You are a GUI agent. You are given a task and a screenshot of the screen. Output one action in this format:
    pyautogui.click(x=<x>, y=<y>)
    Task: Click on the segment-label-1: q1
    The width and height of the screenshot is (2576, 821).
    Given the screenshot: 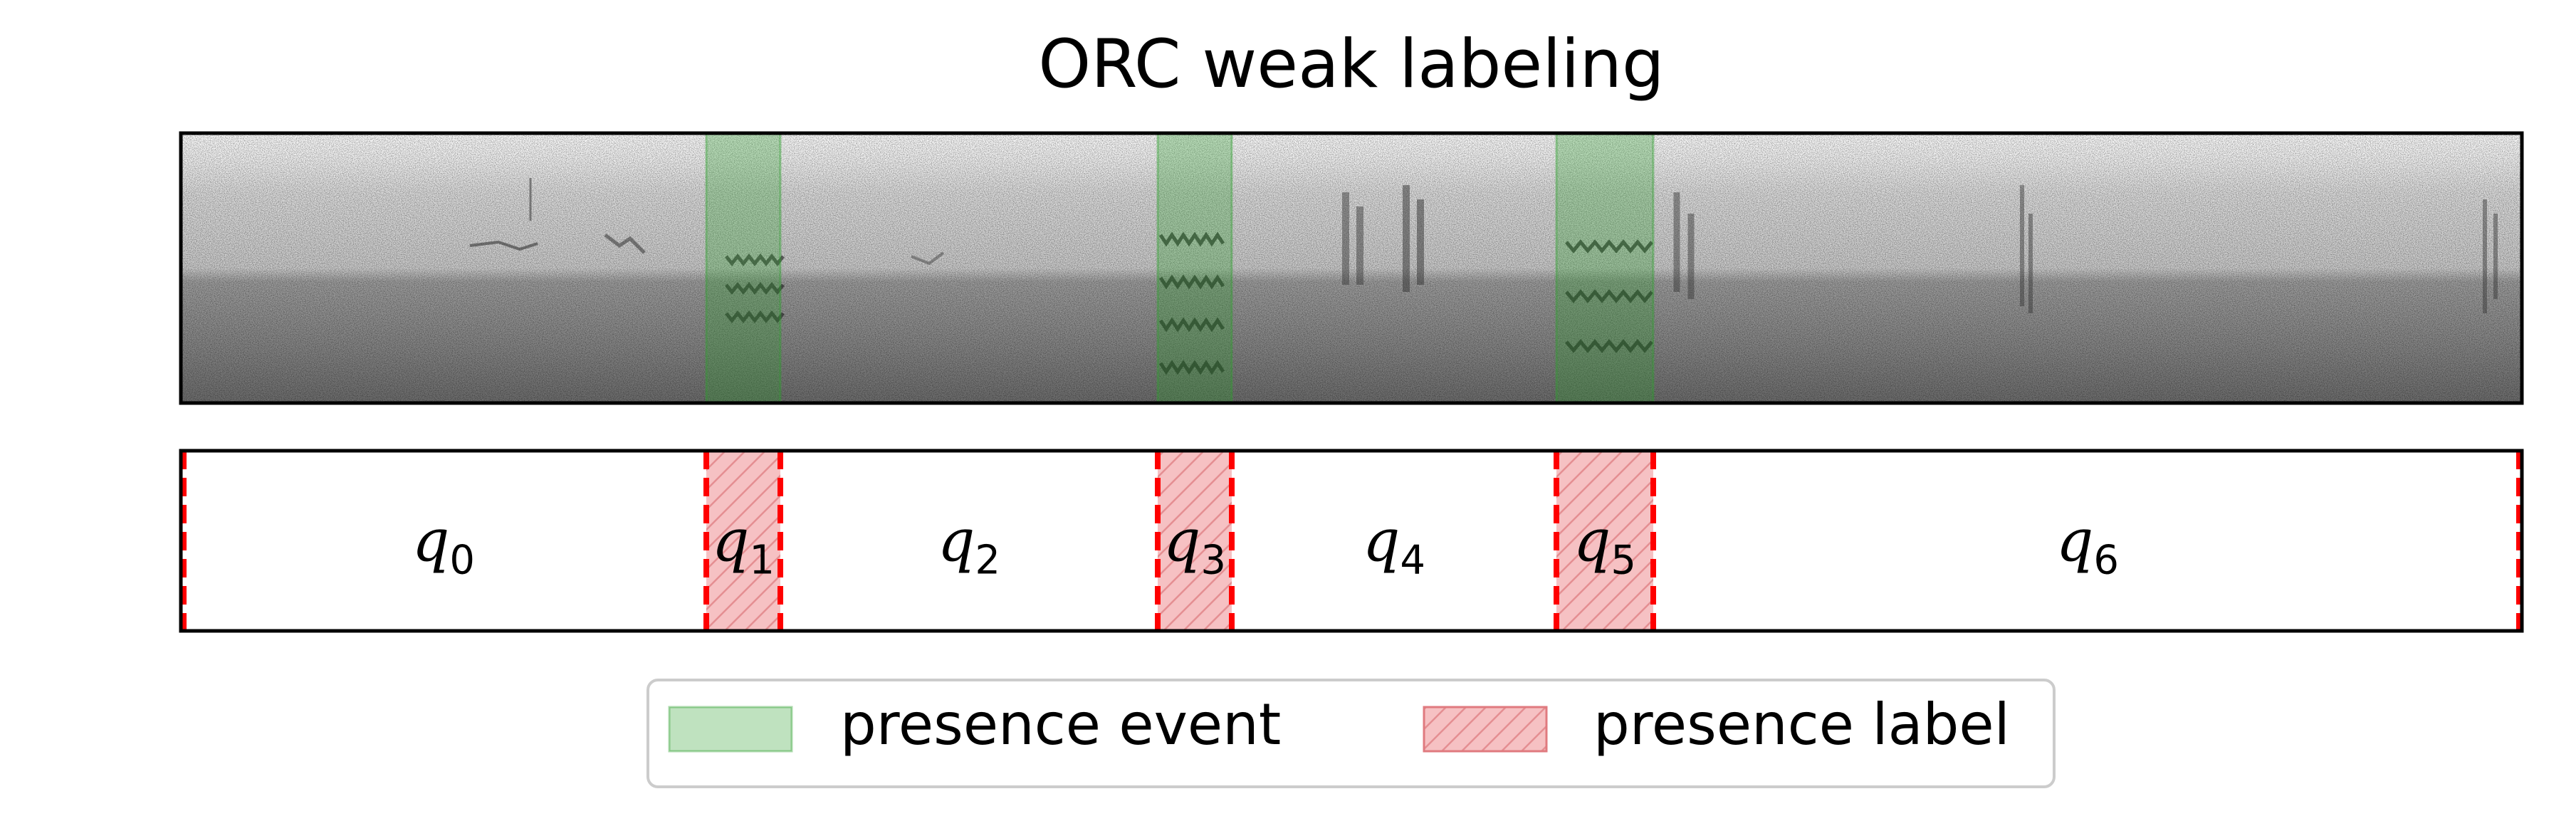 What is the action you would take?
    pyautogui.click(x=743, y=546)
    